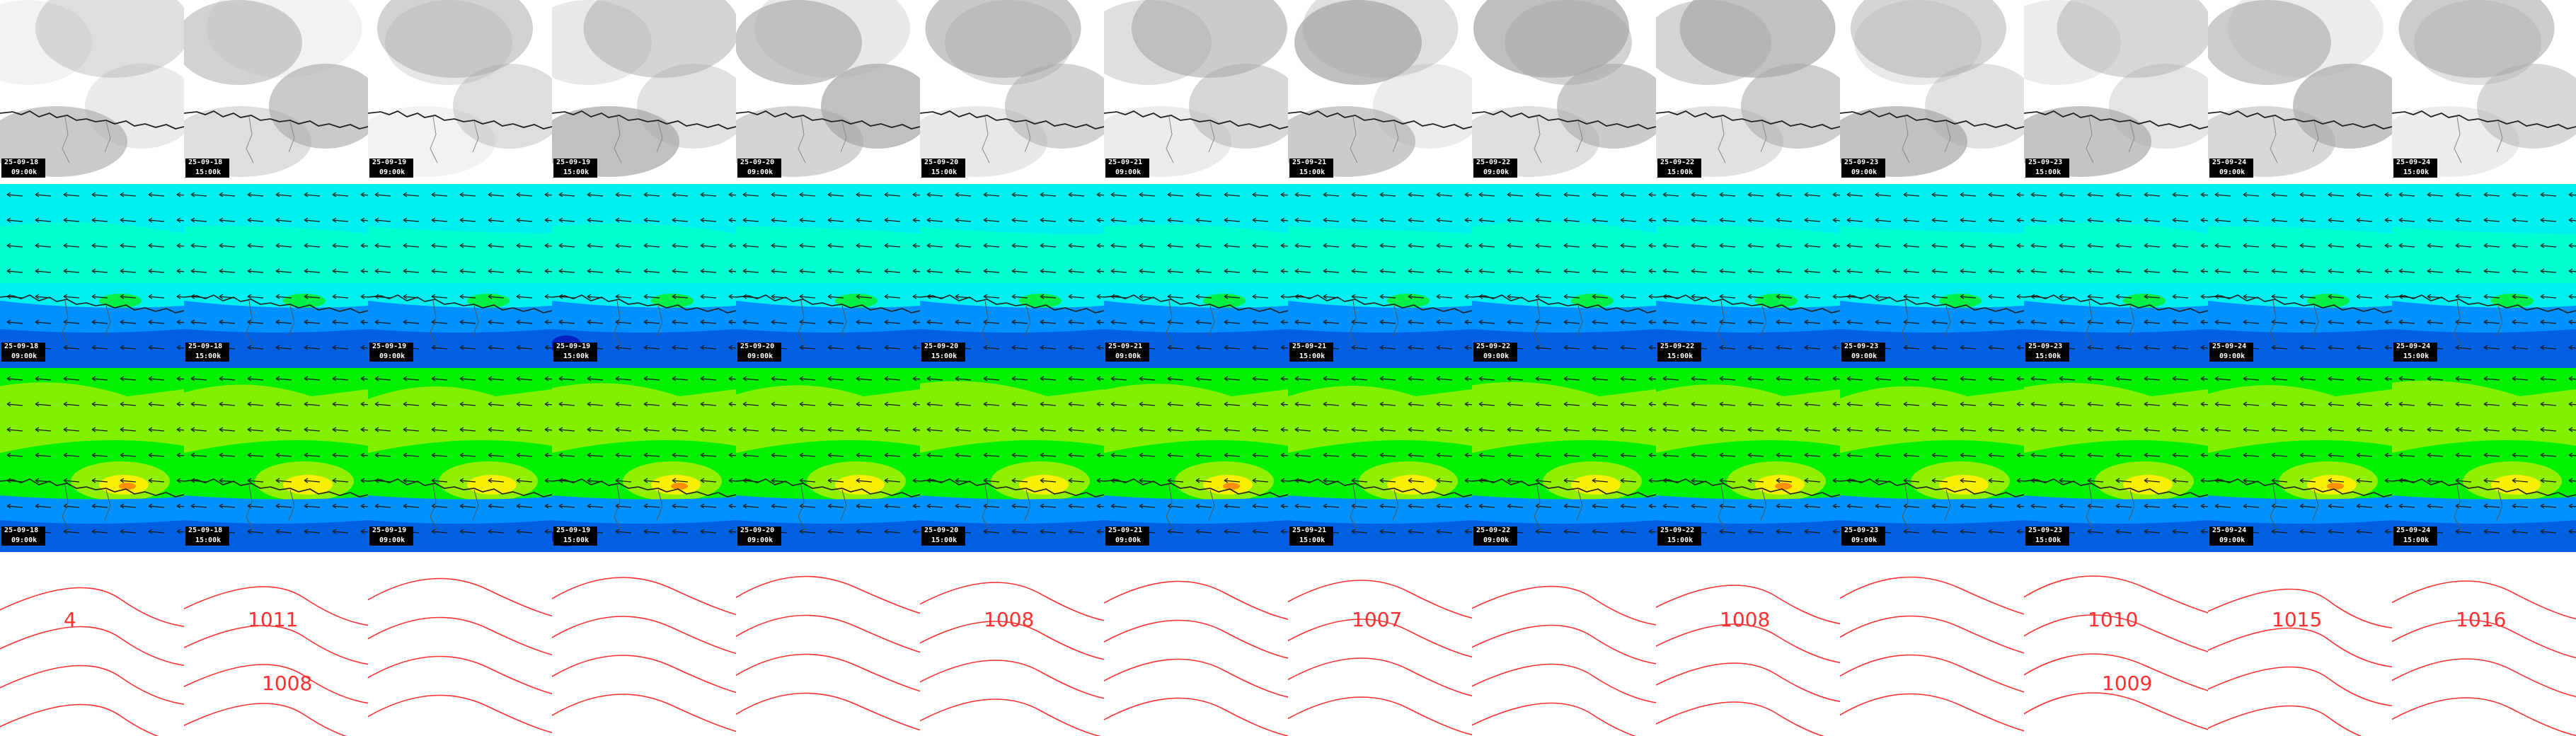 This screenshot has width=2576, height=736. I want to click on wind-temperature-low-panel: 25-09-24 15:00k, so click(2484, 276).